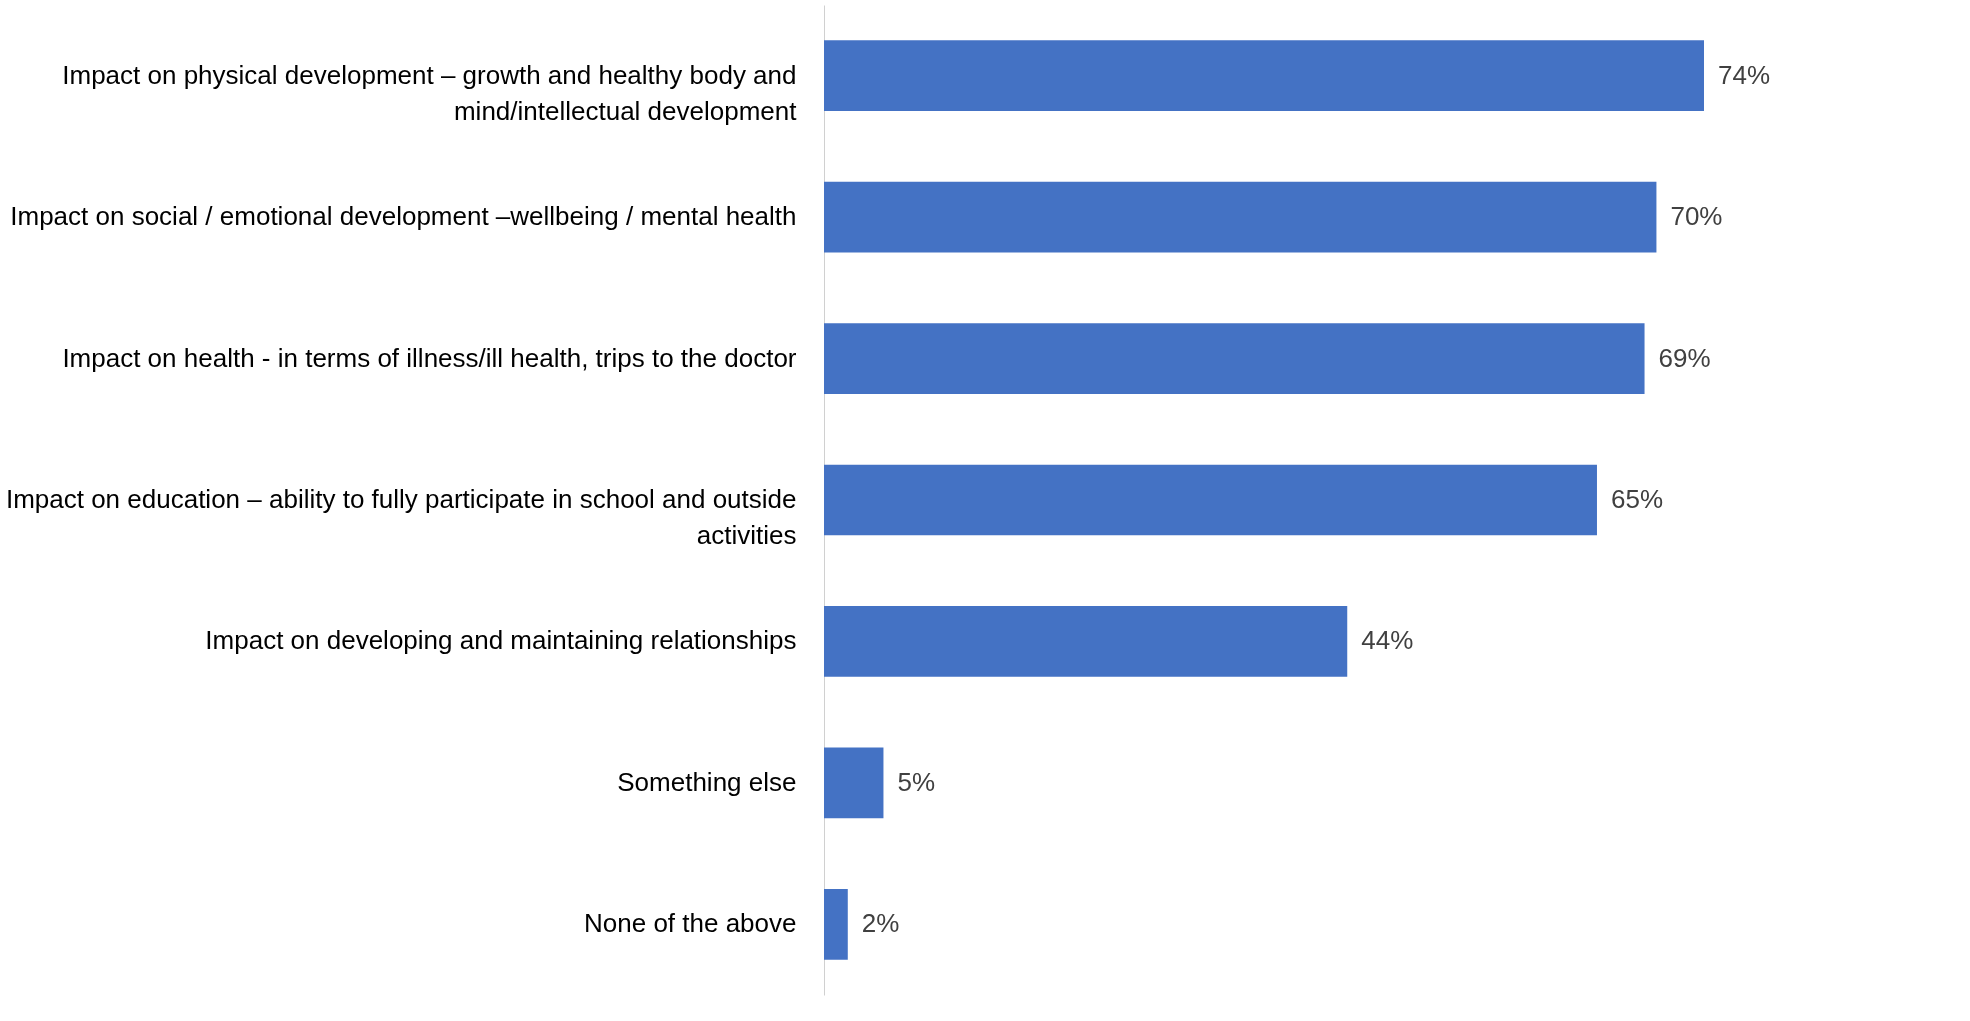 Image resolution: width=1970 pixels, height=1021 pixels. Describe the element at coordinates (880, 923) in the screenshot. I see `data-label: 2%` at that location.